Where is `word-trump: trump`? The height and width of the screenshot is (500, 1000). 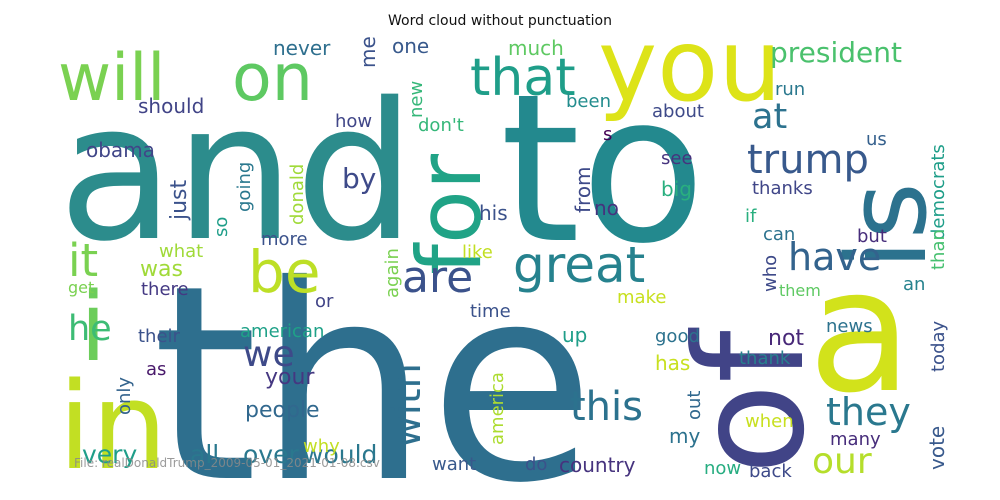
word-trump: trump is located at coordinates (808, 160).